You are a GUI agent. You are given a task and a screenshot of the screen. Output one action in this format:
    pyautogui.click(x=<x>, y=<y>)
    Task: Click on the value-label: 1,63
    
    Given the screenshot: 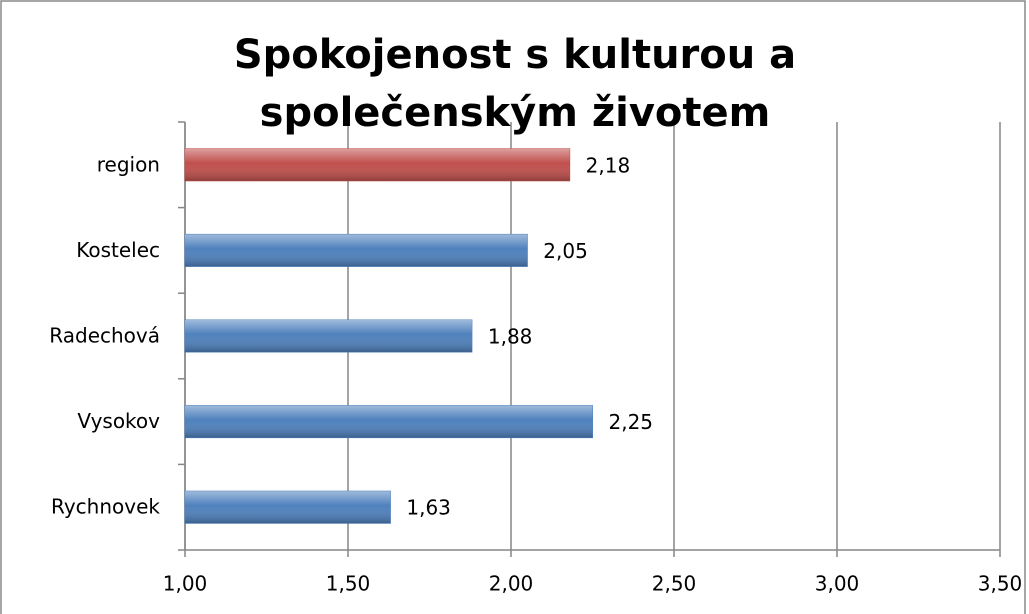 What is the action you would take?
    pyautogui.click(x=428, y=508)
    